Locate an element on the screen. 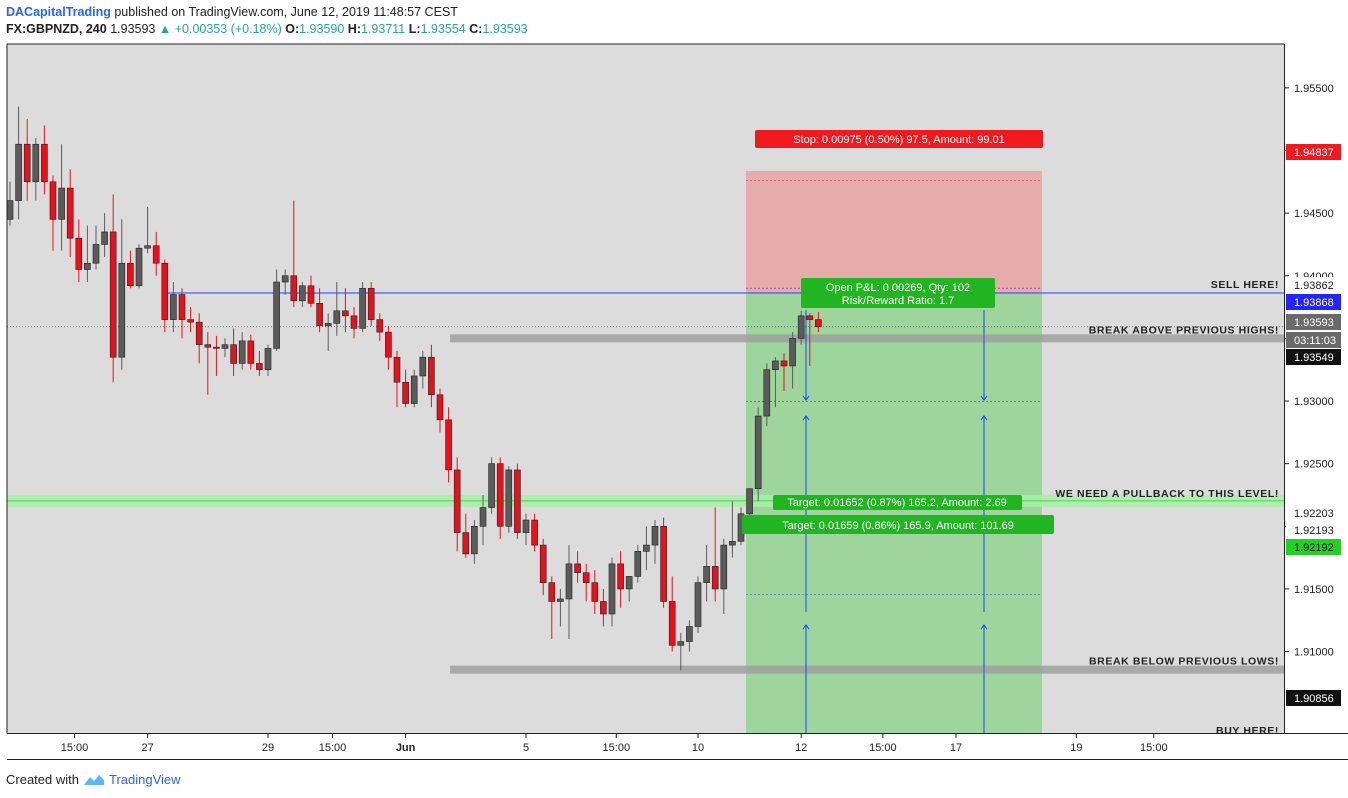 The image size is (1348, 798). publisher-link: DACapitalTrading is located at coordinates (58, 12).